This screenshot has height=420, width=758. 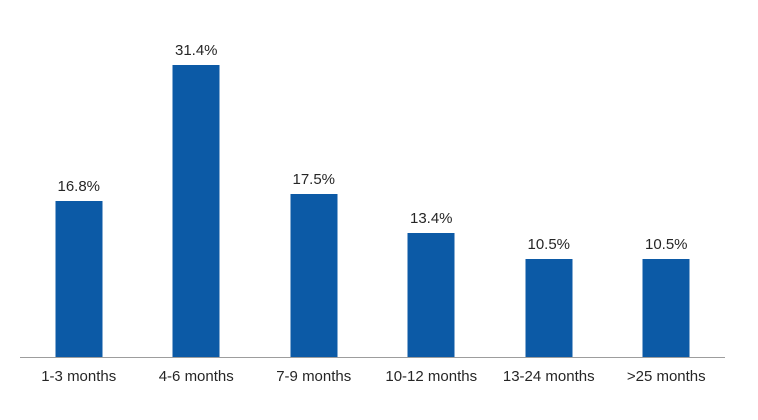 What do you see at coordinates (196, 50) in the screenshot?
I see `bar-value-label: 31.4%` at bounding box center [196, 50].